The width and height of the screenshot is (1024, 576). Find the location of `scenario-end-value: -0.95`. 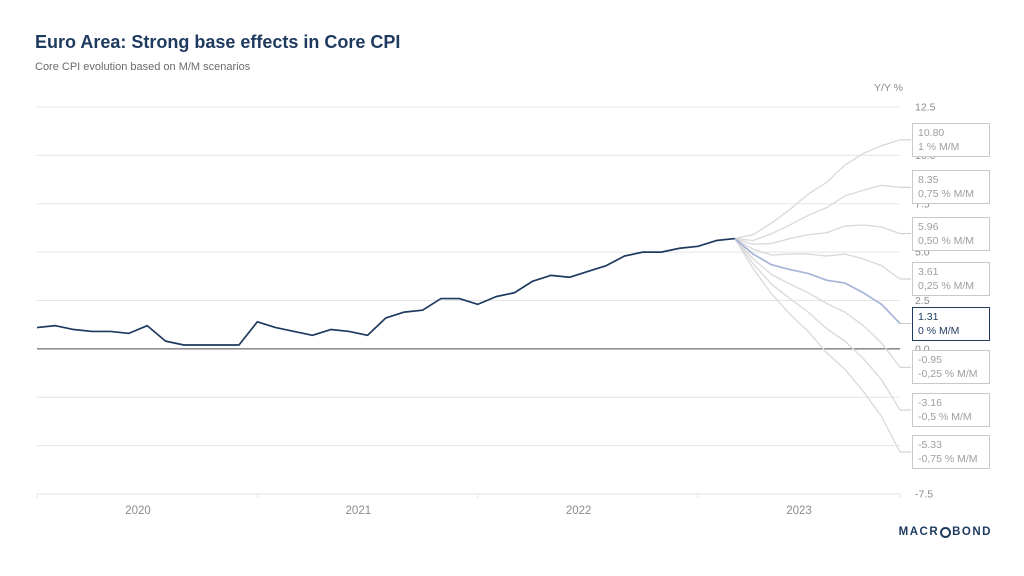

scenario-end-value: -0.95 is located at coordinates (930, 360).